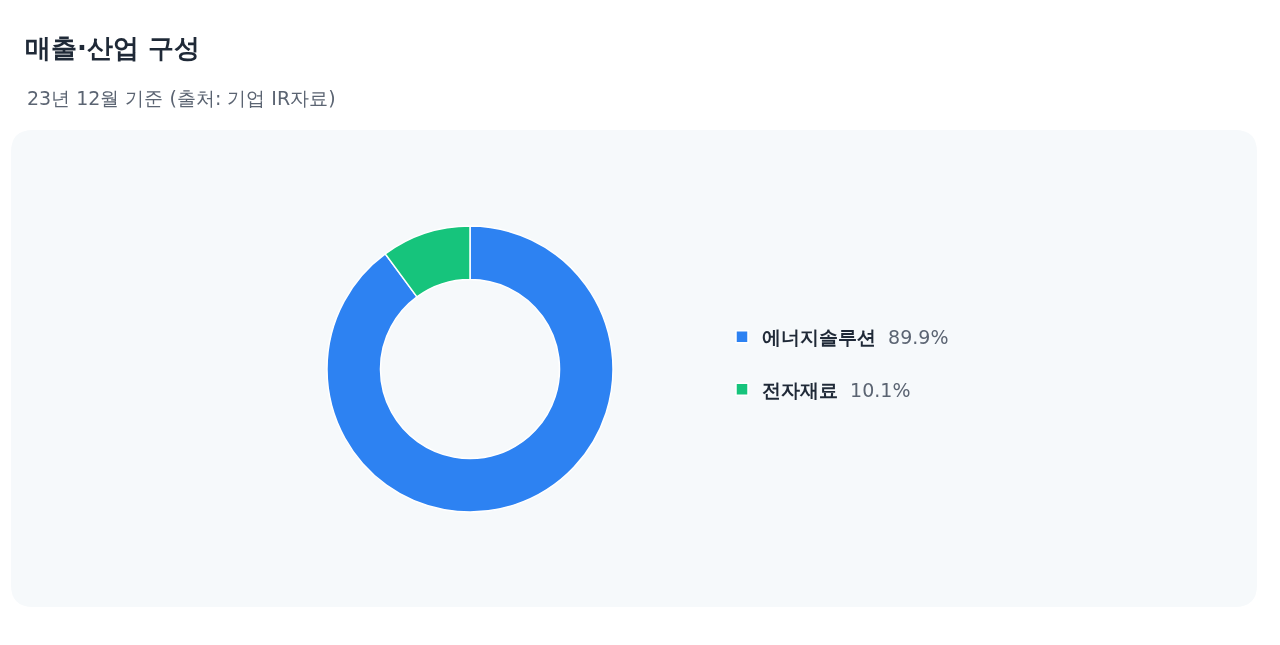 Image resolution: width=1280 pixels, height=645 pixels. Describe the element at coordinates (880, 389) in the screenshot. I see `data-label: 10.1%` at that location.